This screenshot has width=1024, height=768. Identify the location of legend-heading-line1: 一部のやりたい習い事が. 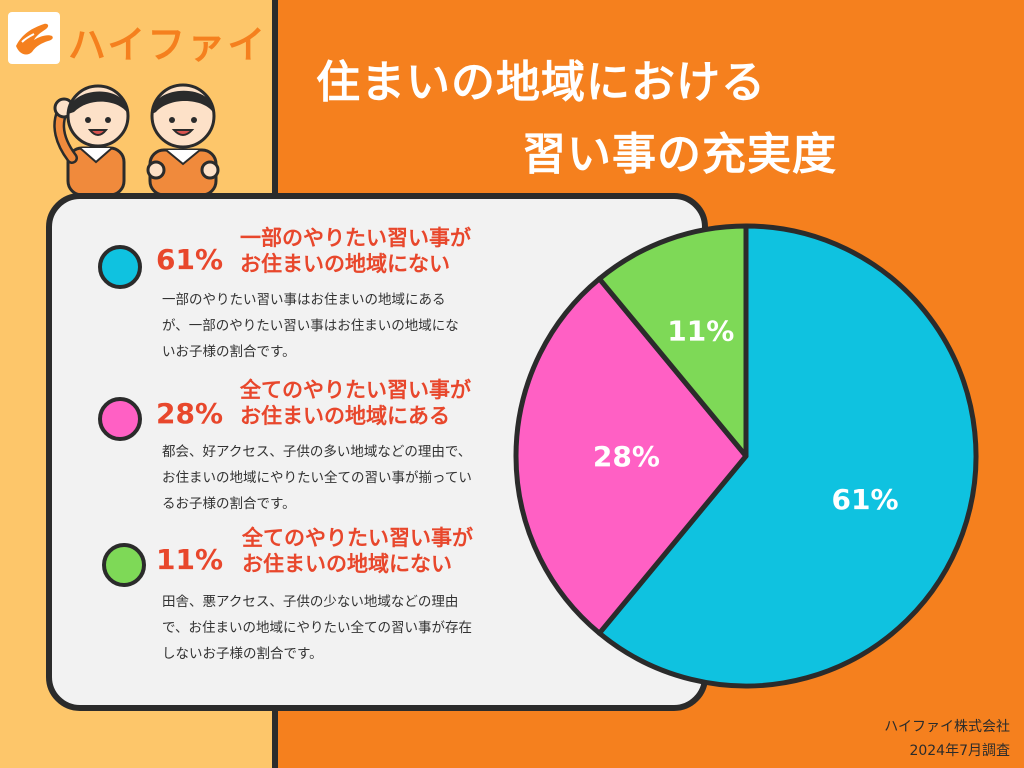
(355, 238).